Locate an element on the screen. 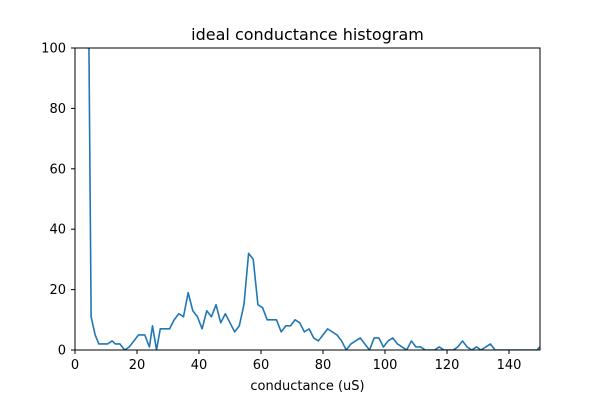 The height and width of the screenshot is (404, 600). x-tick-label: 0 is located at coordinates (75, 365).